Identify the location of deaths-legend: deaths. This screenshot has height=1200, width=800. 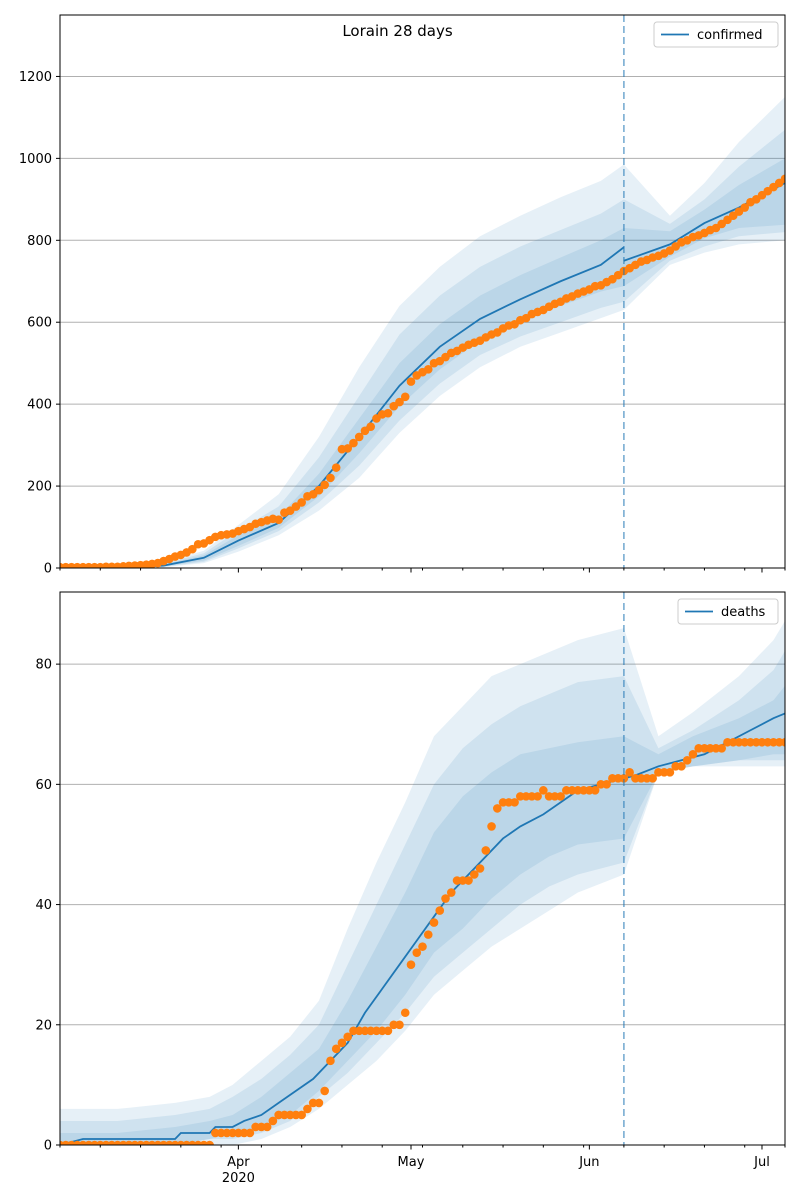
(728, 611).